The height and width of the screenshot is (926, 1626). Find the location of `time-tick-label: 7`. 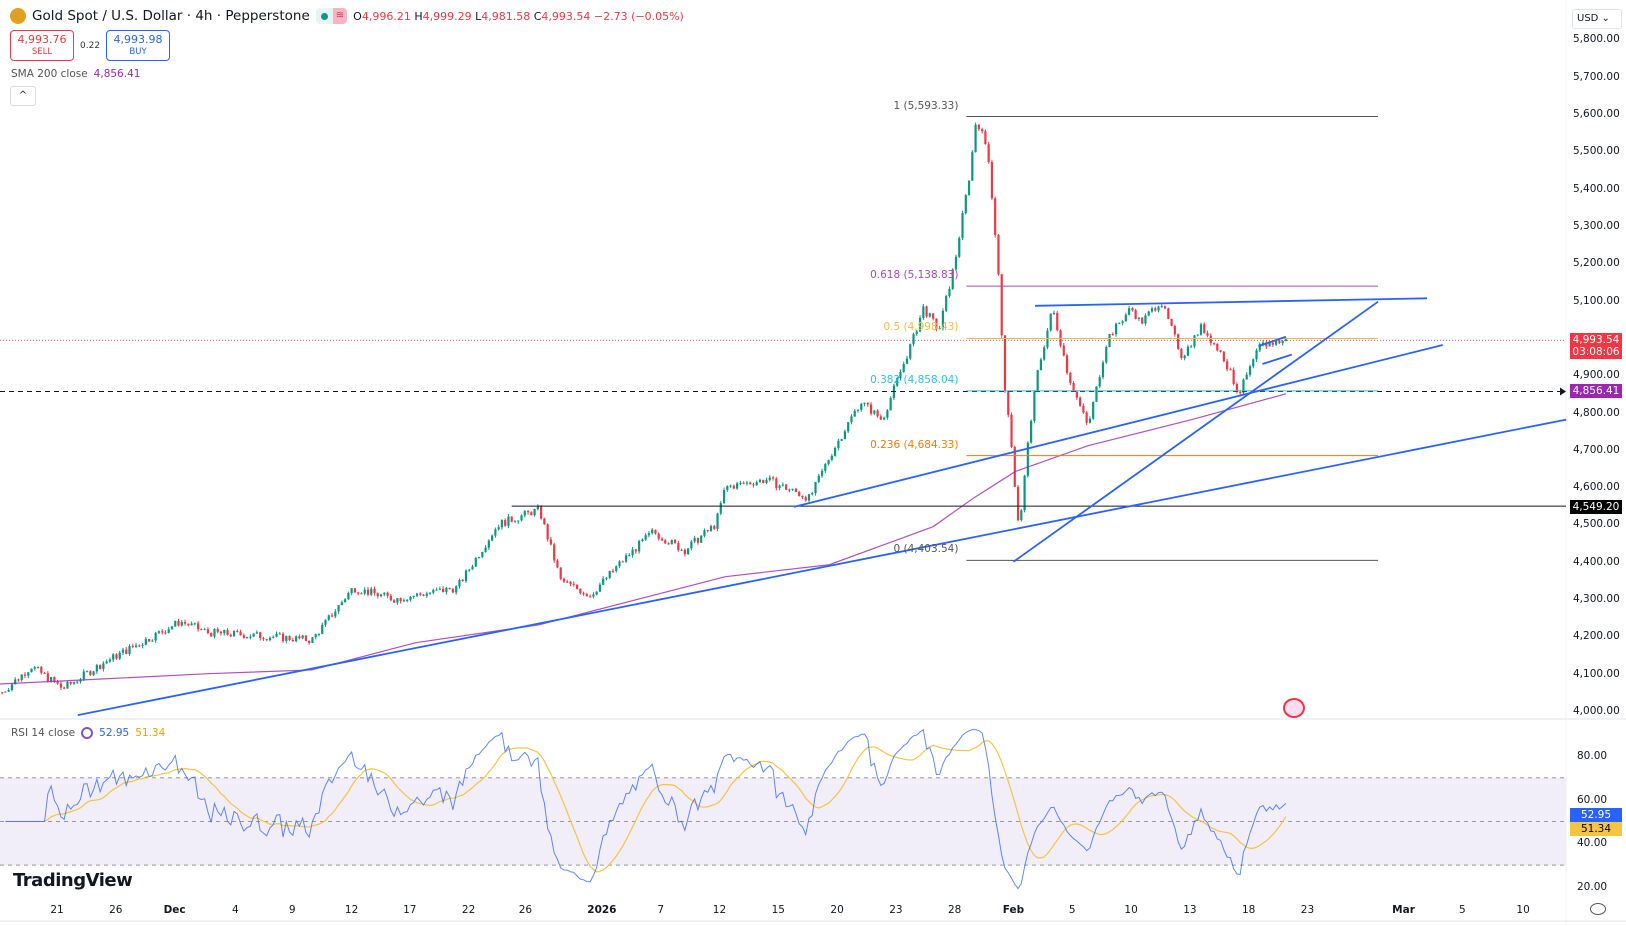

time-tick-label: 7 is located at coordinates (661, 910).